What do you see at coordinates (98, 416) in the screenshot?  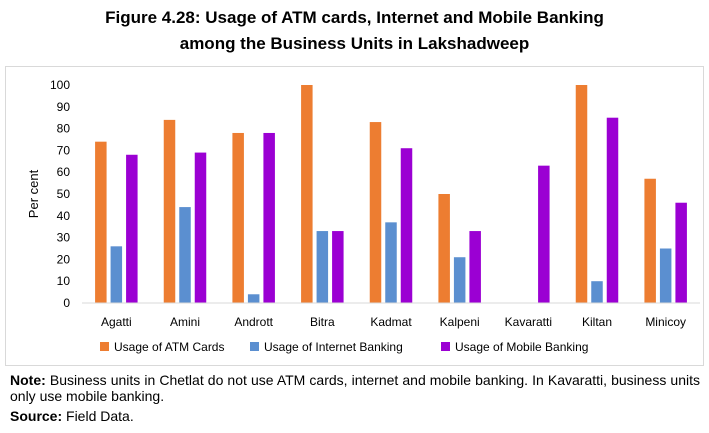 I see `source-text: Field Data.` at bounding box center [98, 416].